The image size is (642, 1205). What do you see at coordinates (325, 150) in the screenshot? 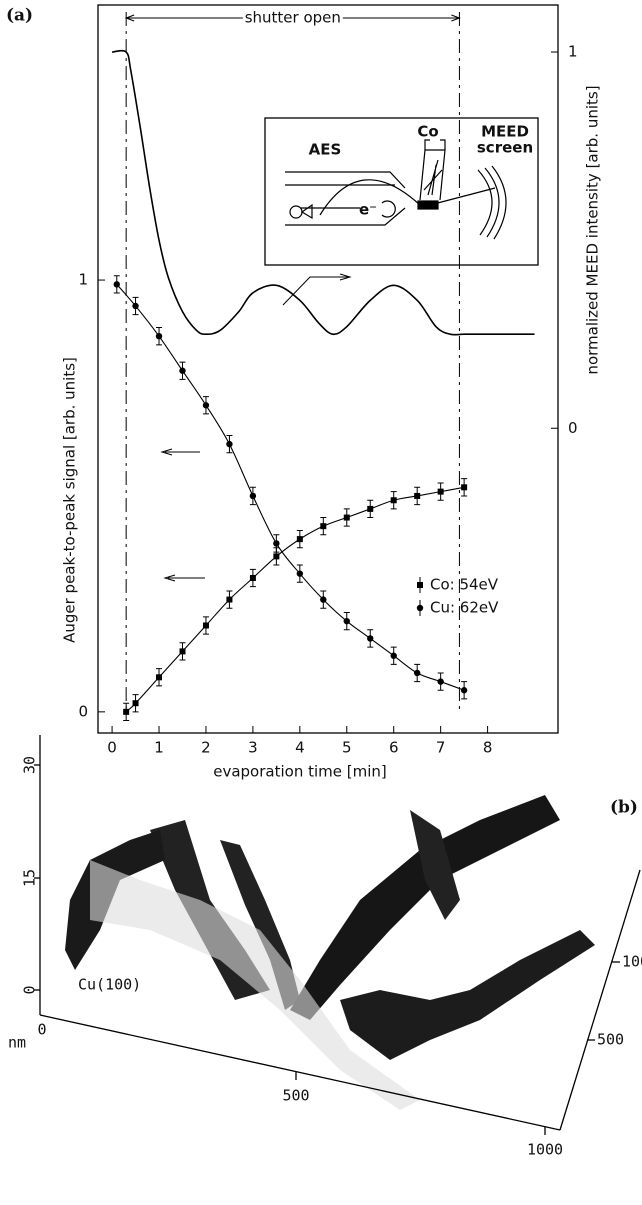
I see `inset-label: AES` at bounding box center [325, 150].